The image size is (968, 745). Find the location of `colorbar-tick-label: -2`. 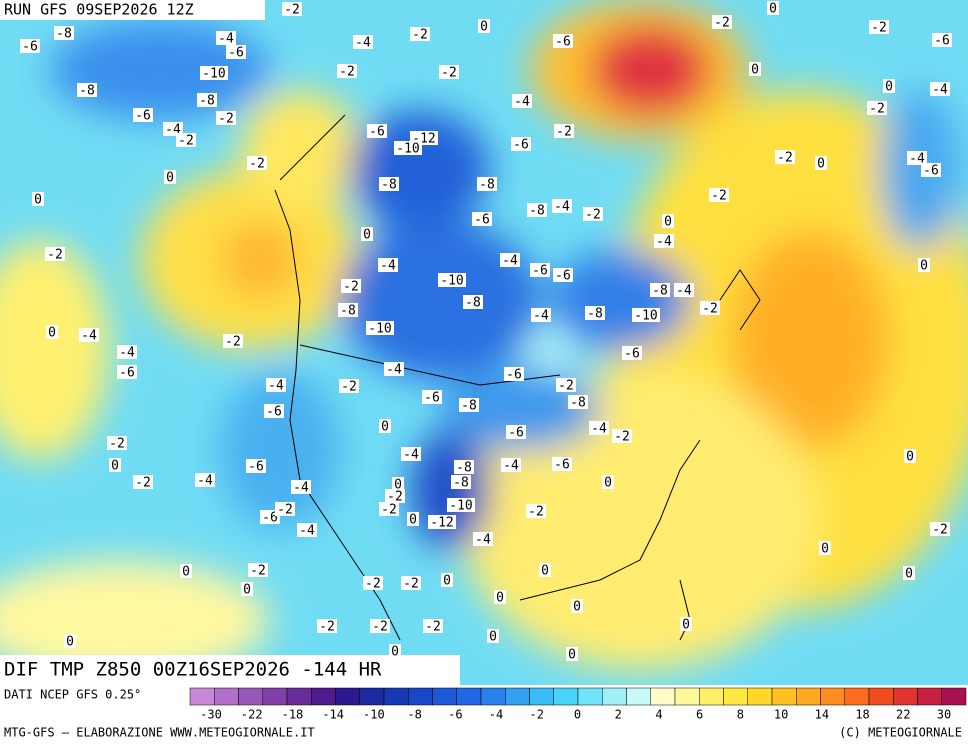

colorbar-tick-label: -2 is located at coordinates (537, 715).